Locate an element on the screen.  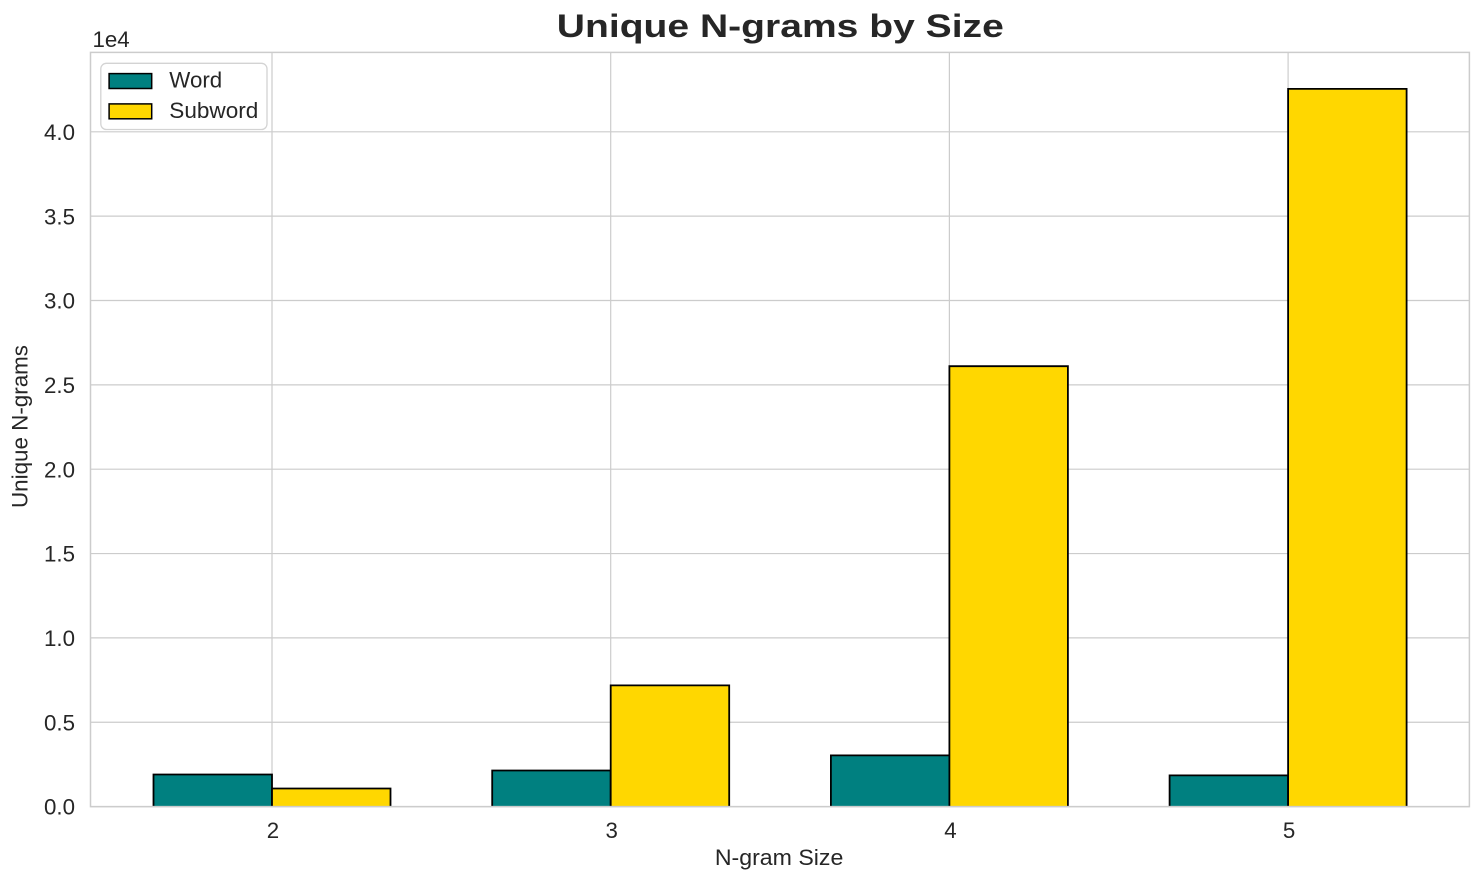
svg-text: 1.5 is located at coordinates (59, 554).